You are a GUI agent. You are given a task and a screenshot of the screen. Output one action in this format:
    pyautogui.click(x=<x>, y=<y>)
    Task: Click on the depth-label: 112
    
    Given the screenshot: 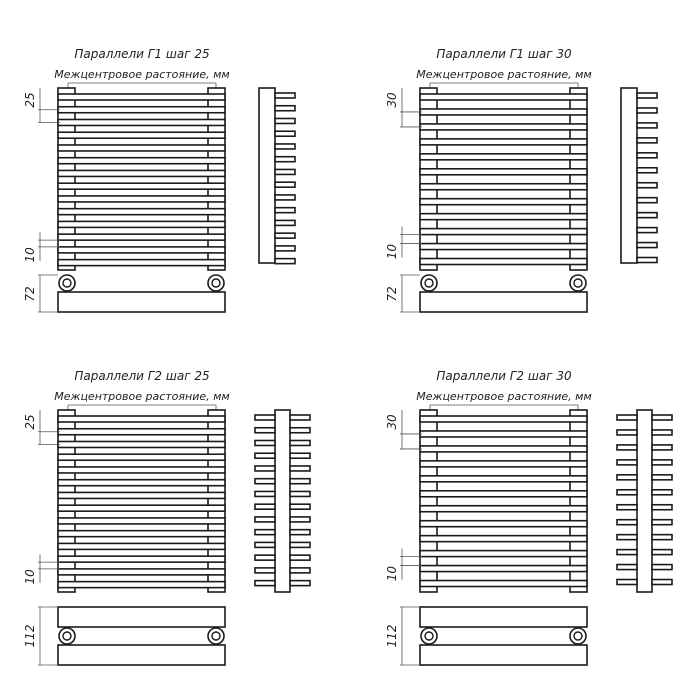 What is the action you would take?
    pyautogui.click(x=392, y=636)
    